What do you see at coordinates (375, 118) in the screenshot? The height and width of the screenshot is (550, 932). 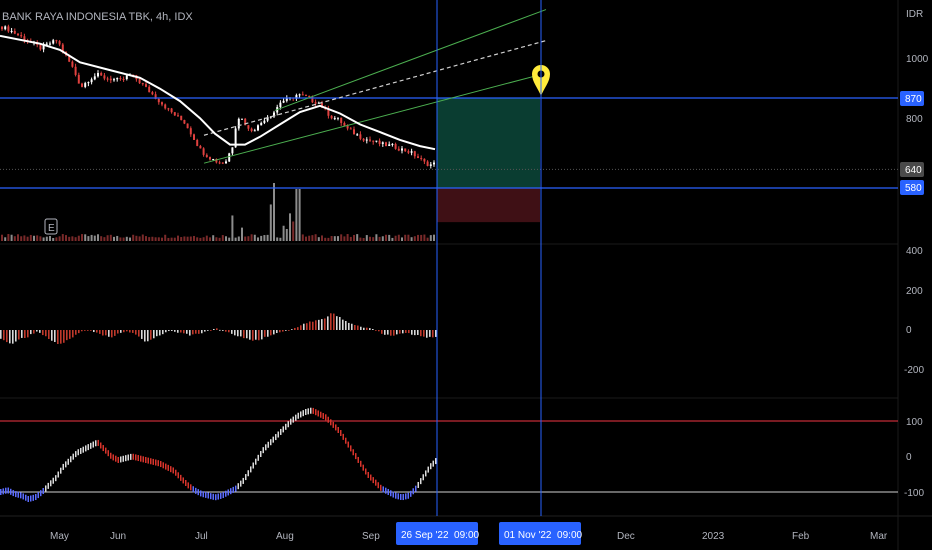 I see `channel-lower-line` at bounding box center [375, 118].